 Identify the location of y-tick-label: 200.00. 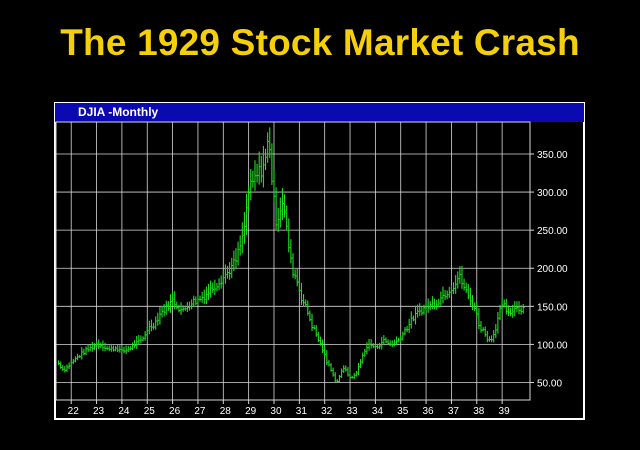
(552, 269).